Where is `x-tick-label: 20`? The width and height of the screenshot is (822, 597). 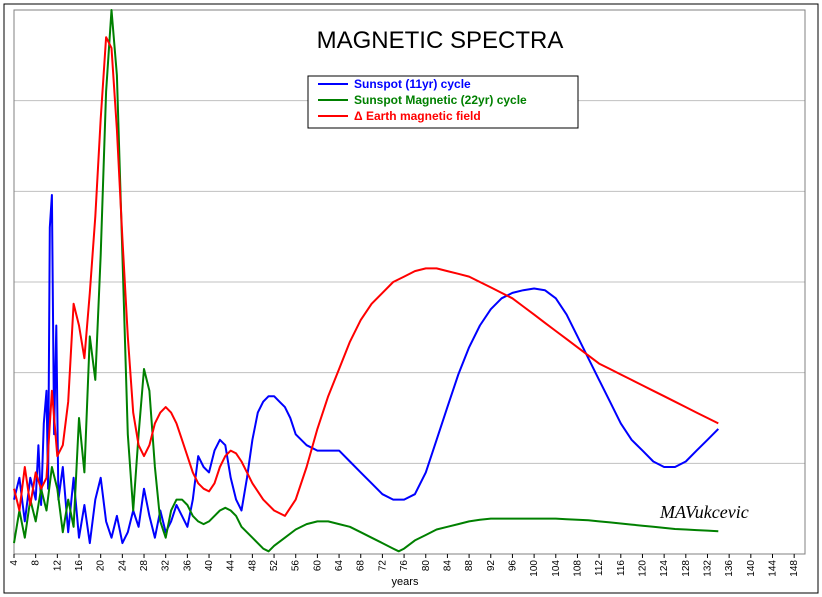 x-tick-label: 20 is located at coordinates (101, 566).